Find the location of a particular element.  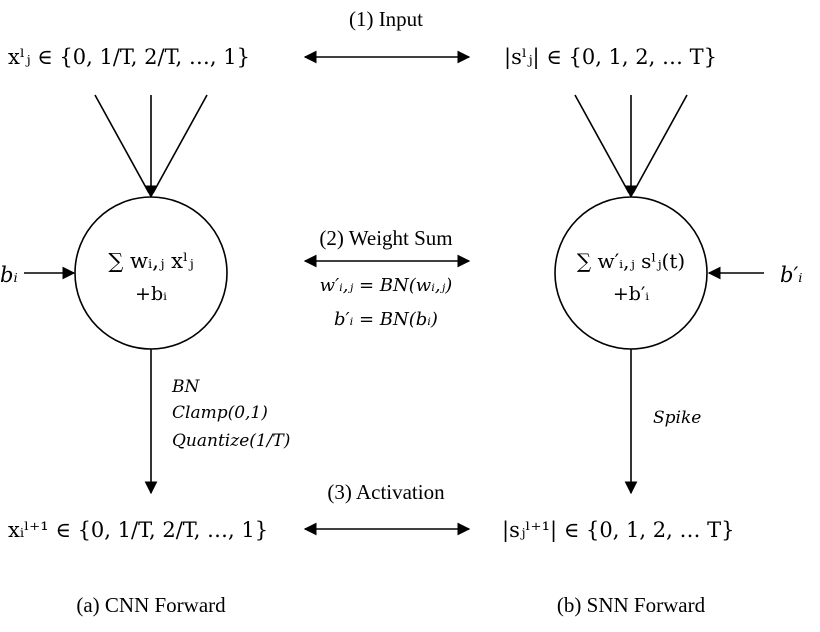

bias-bn-equation: b′ᵢ = BN(bᵢ) is located at coordinates (386, 319).